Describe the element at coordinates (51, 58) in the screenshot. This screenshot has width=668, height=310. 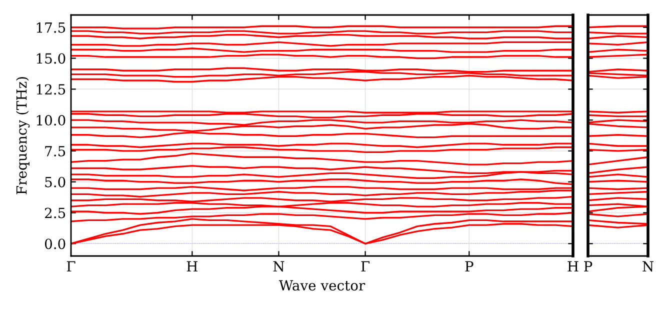
I see `y-tick-label: 15.0` at that location.